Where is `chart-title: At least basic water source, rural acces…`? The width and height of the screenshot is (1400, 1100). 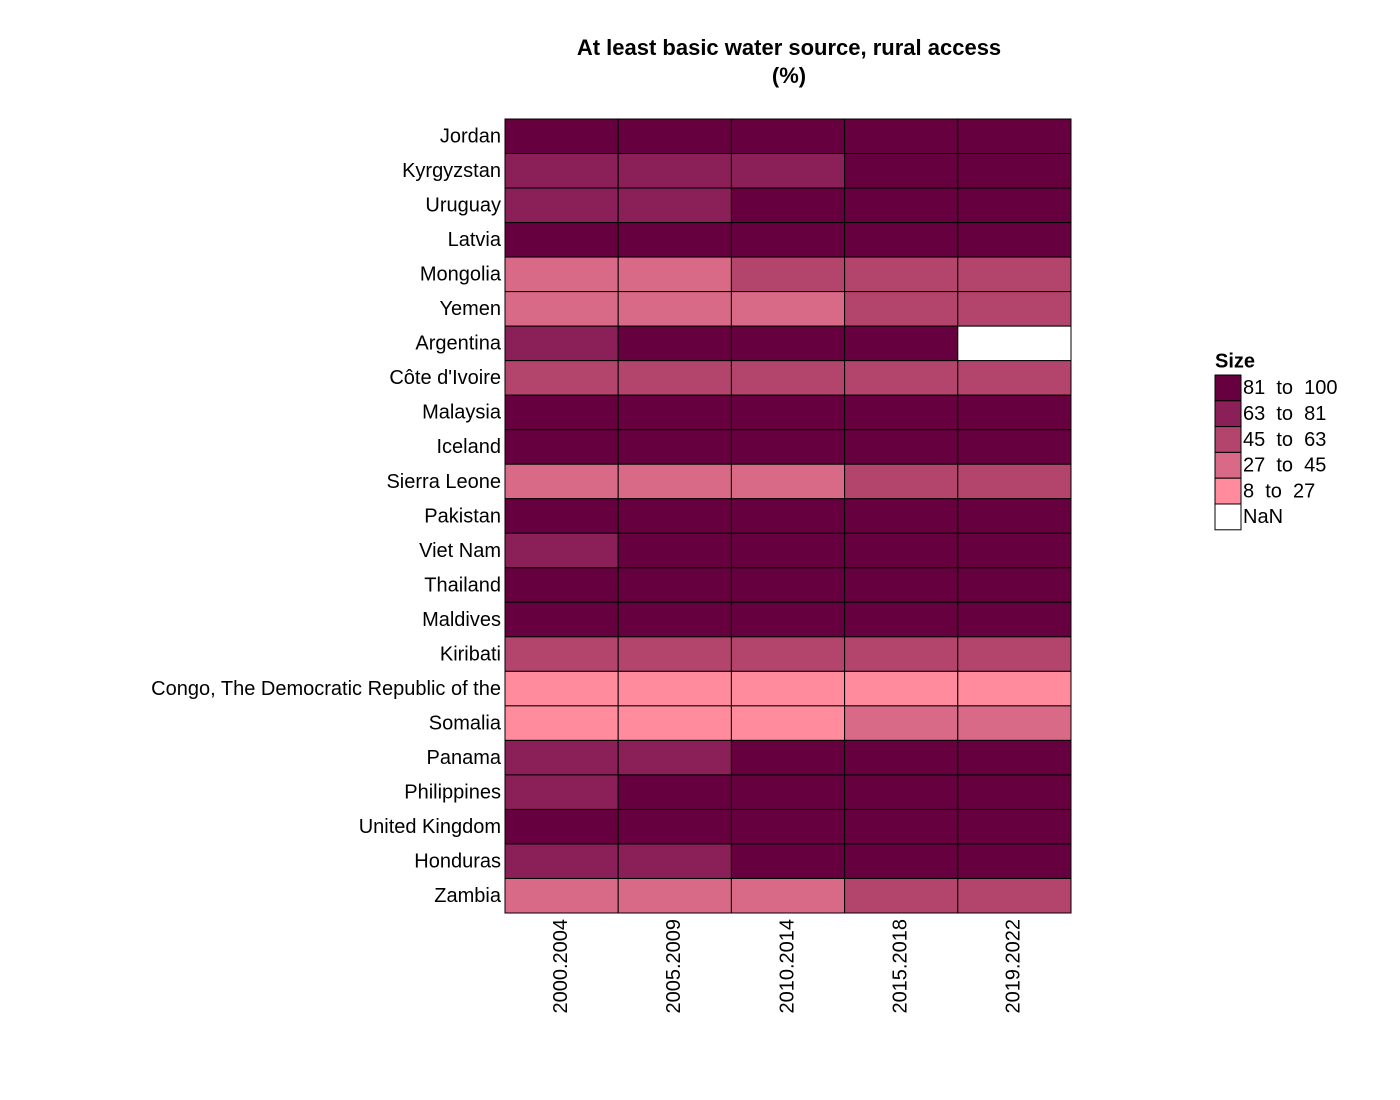 chart-title: At least basic water source, rural acces… is located at coordinates (789, 47).